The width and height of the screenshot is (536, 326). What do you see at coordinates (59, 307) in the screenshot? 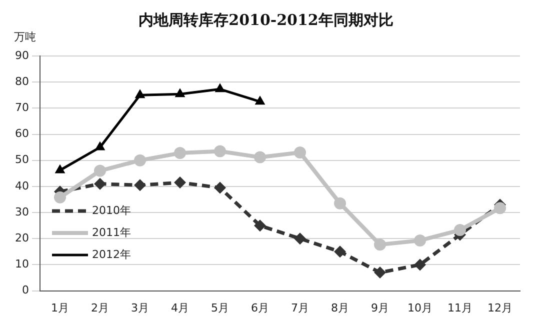
I see `x-tick-label: 1月` at bounding box center [59, 307].